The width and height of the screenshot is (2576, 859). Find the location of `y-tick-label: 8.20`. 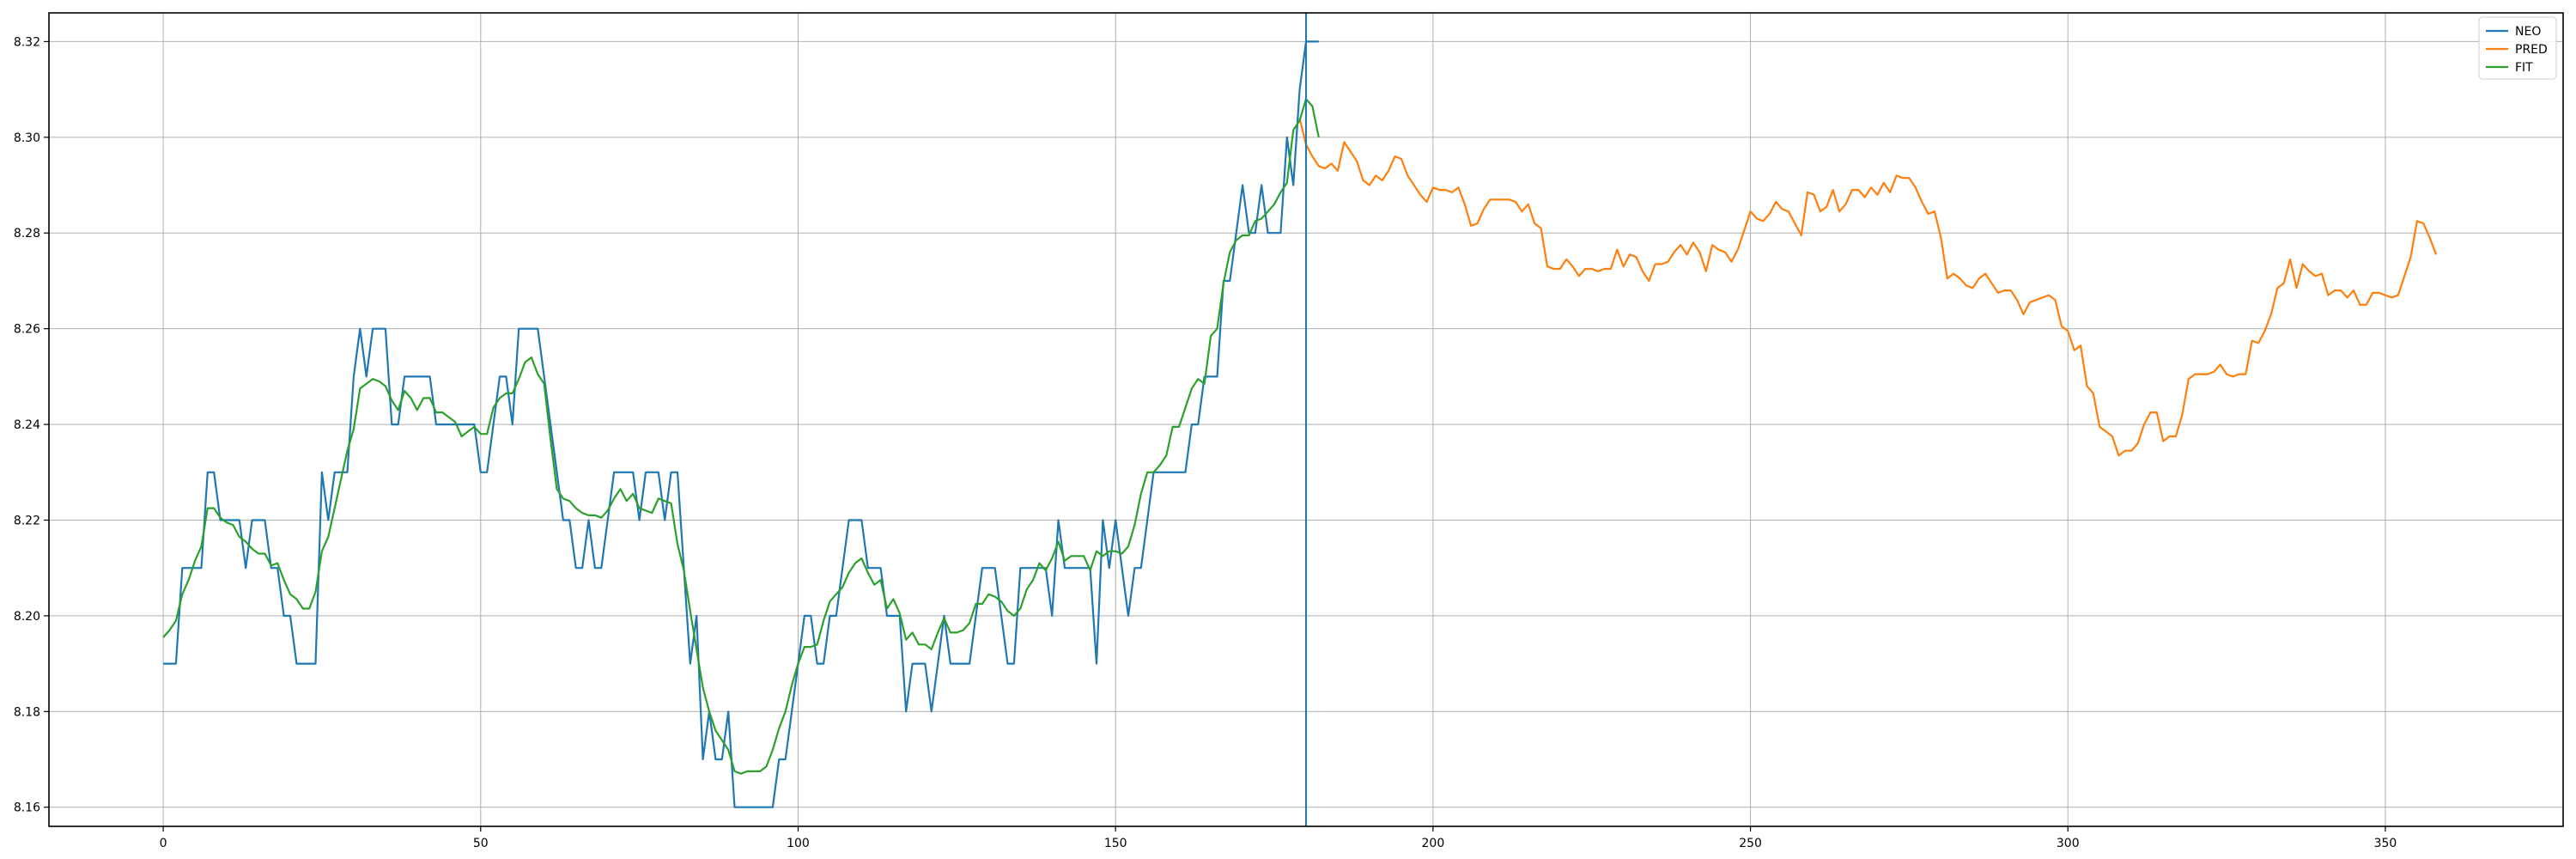

y-tick-label: 8.20 is located at coordinates (27, 617).